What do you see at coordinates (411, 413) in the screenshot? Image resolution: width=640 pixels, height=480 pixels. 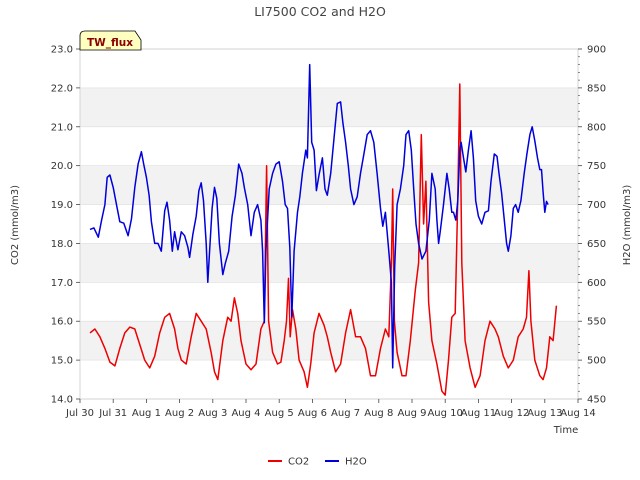 I see `x-tick-label: Aug 9` at bounding box center [411, 413].